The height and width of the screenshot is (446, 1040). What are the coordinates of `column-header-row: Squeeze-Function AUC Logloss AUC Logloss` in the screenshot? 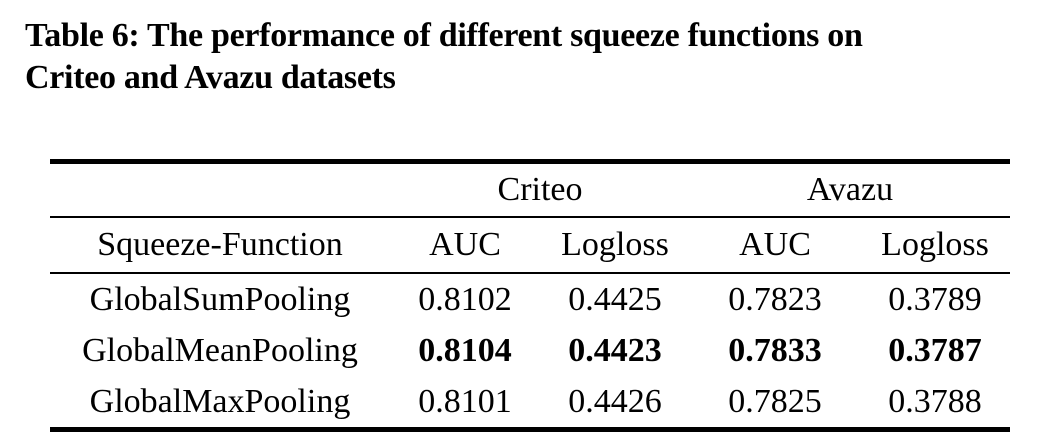 It's located at (530, 245).